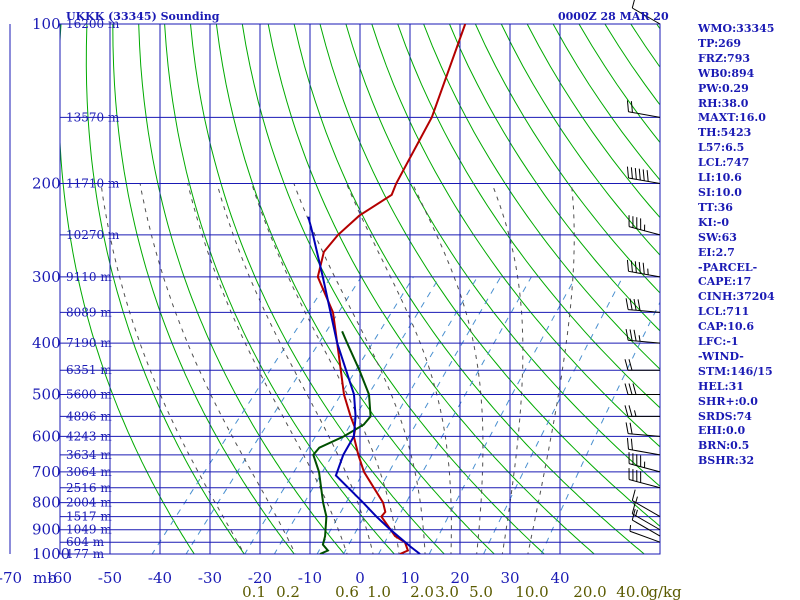 The height and width of the screenshot is (600, 800). Describe the element at coordinates (728, 267) in the screenshot. I see `stat-item: -PARCEL-` at that location.